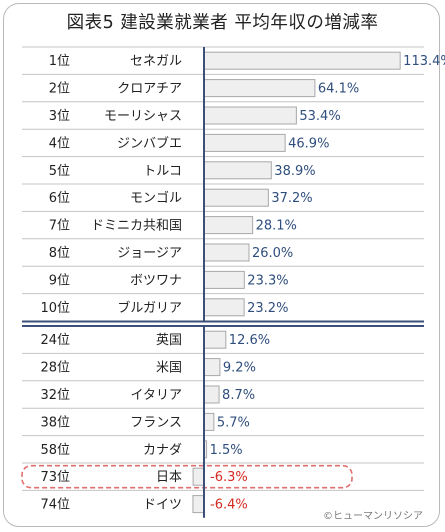 The image size is (445, 532). I want to click on value-label: 64.1%, so click(338, 89).